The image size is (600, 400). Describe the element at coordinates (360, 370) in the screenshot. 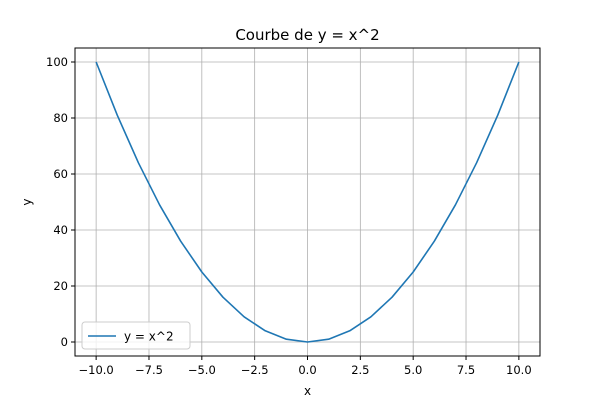

I see `x-tick-label: 2.5` at that location.